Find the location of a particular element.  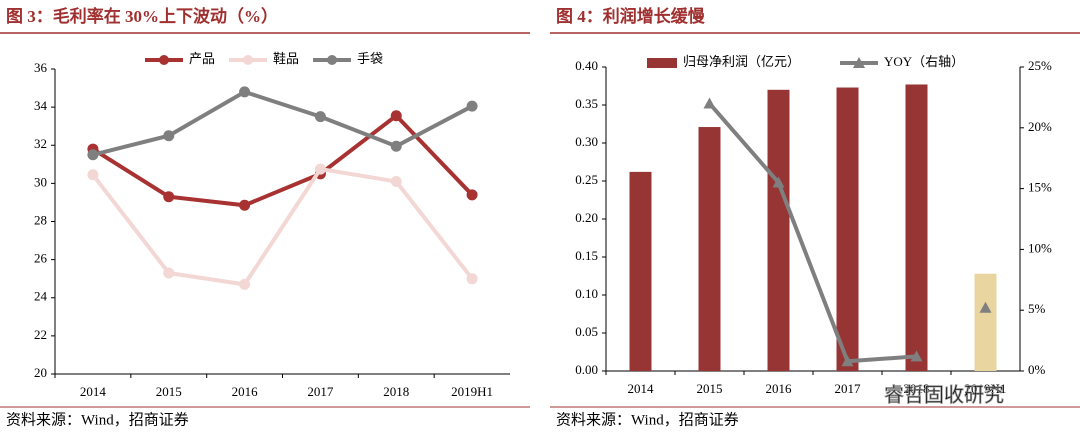

watermark: 睿哲固收研究 is located at coordinates (944, 395).